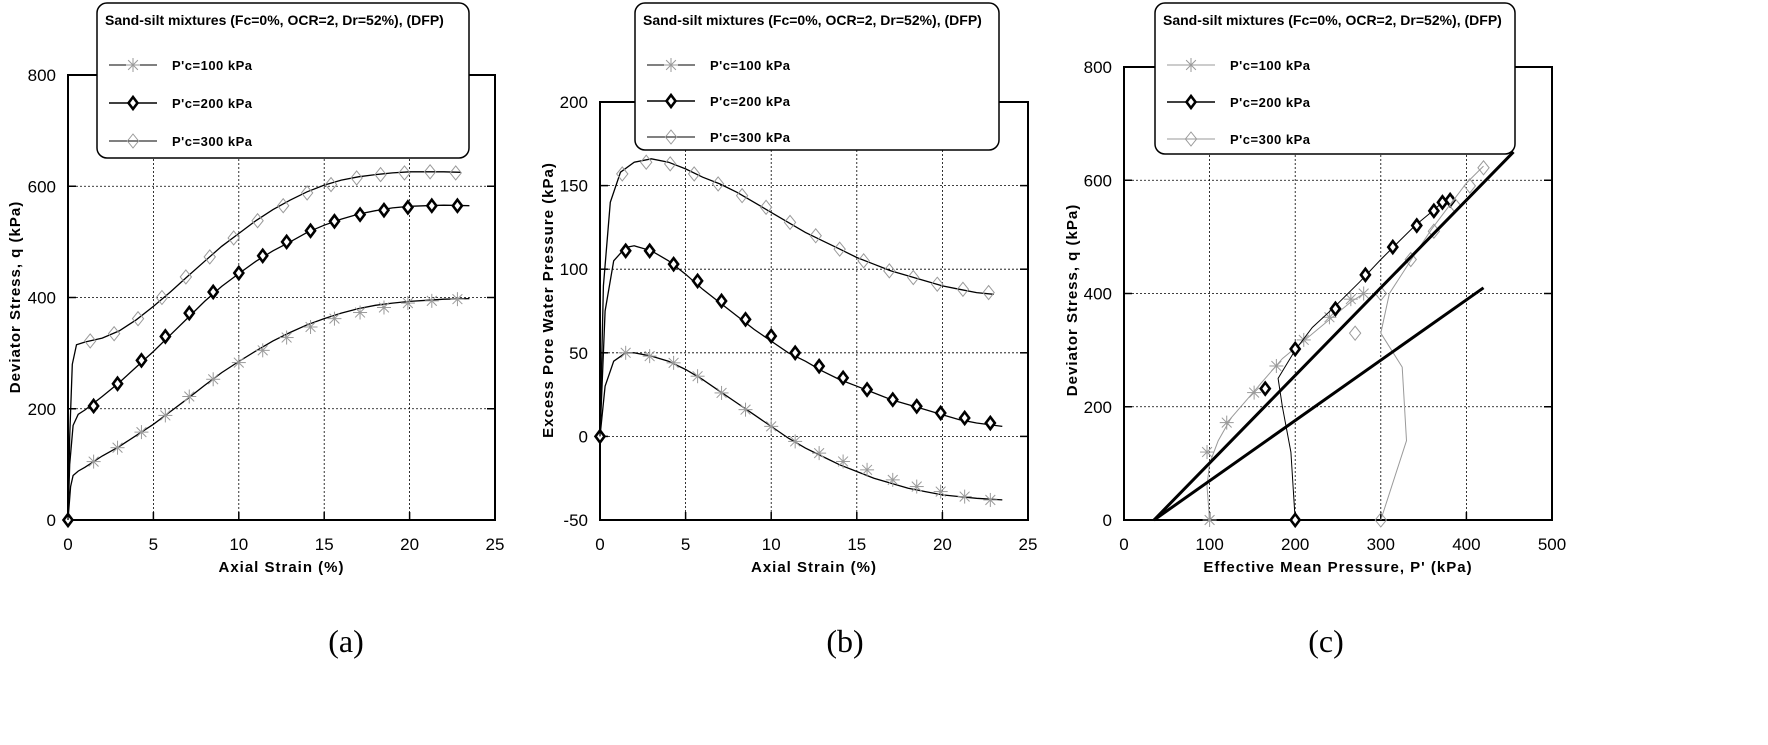  What do you see at coordinates (1432, 343) in the screenshot?
I see `series-line` at bounding box center [1432, 343].